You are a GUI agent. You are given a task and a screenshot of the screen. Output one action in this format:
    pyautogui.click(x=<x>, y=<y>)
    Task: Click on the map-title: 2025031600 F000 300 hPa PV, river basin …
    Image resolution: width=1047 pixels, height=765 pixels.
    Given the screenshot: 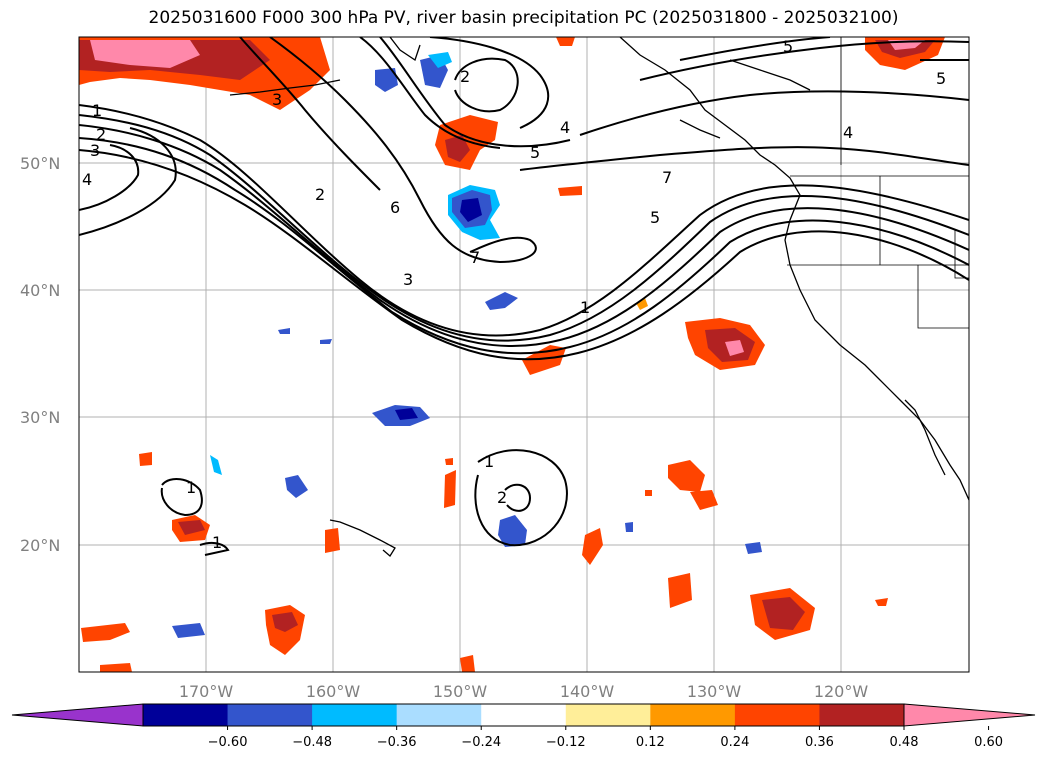 What is the action you would take?
    pyautogui.click(x=523, y=18)
    